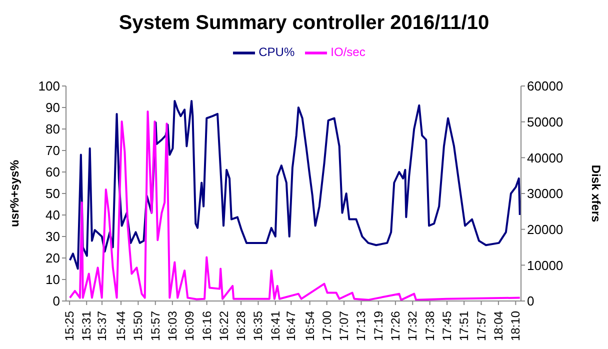  What do you see at coordinates (498, 326) in the screenshot?
I see `x-tick-label: 18:04` at bounding box center [498, 326].